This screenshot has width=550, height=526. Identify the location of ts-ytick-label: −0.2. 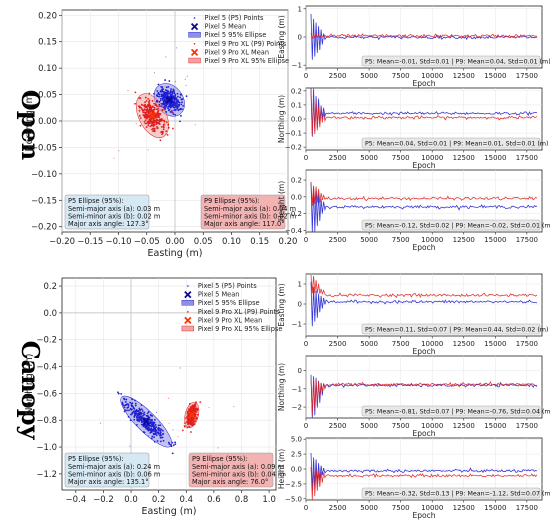
(293, 148).